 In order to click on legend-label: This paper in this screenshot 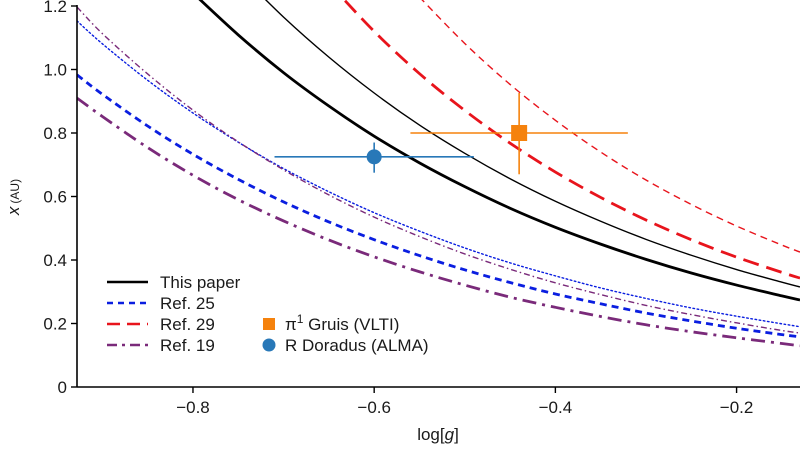, I will do `click(200, 282)`.